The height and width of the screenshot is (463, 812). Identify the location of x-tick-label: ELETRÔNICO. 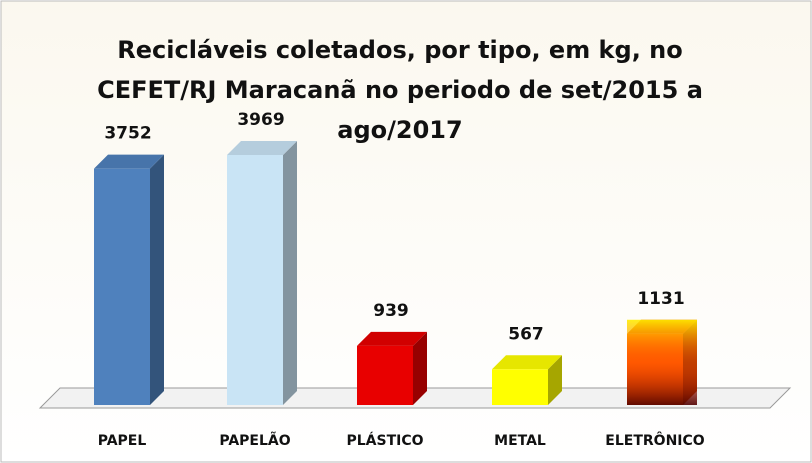
(654, 440).